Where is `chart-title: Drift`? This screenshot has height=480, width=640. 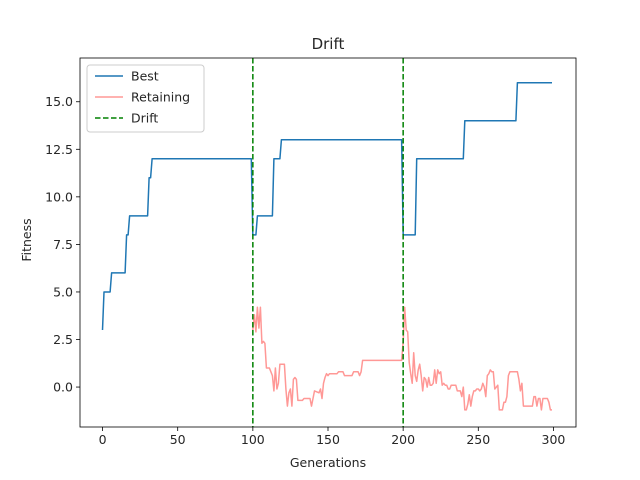
chart-title: Drift is located at coordinates (328, 44).